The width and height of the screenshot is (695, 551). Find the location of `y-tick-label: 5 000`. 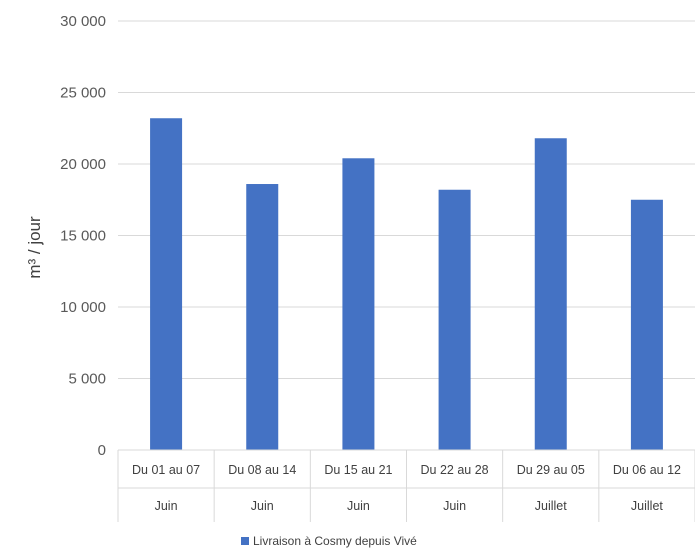

y-tick-label: 5 000 is located at coordinates (87, 379).